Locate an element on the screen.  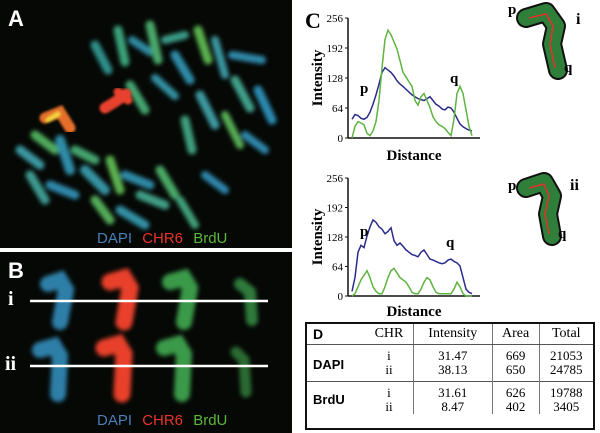
panel-b-label: B is located at coordinates (16, 270).